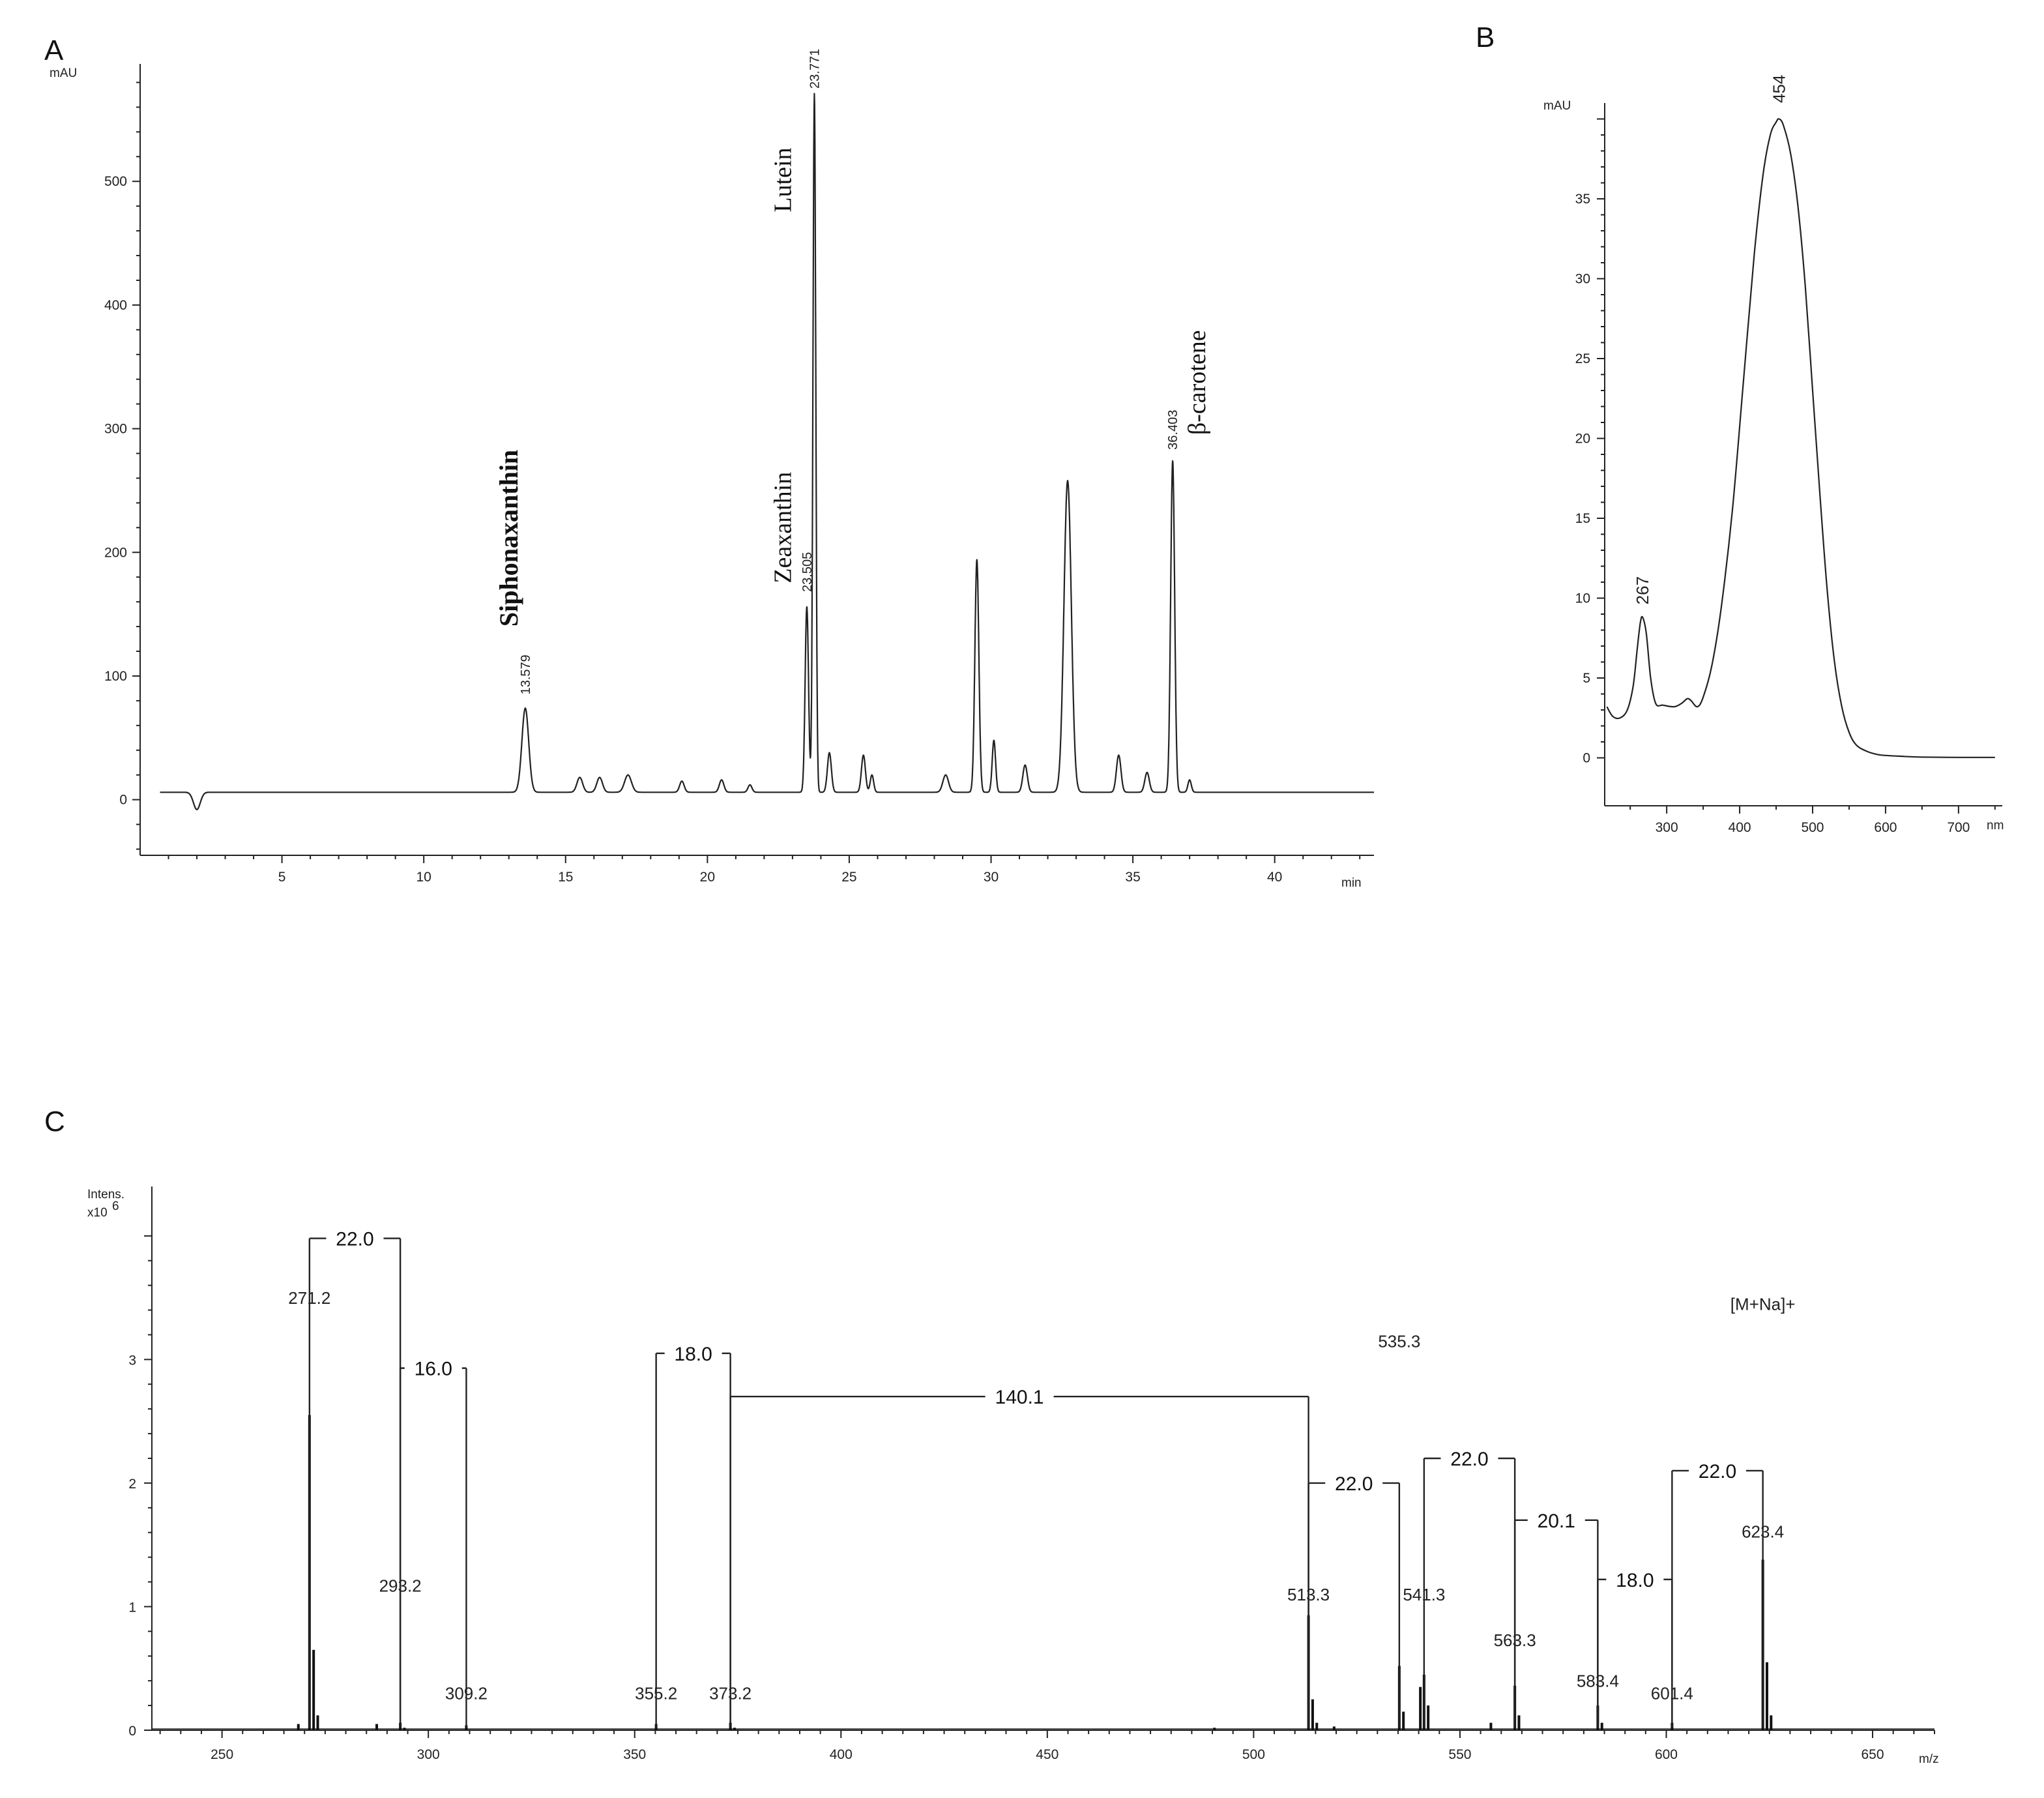  What do you see at coordinates (54, 51) in the screenshot?
I see `panel-a-letter: A` at bounding box center [54, 51].